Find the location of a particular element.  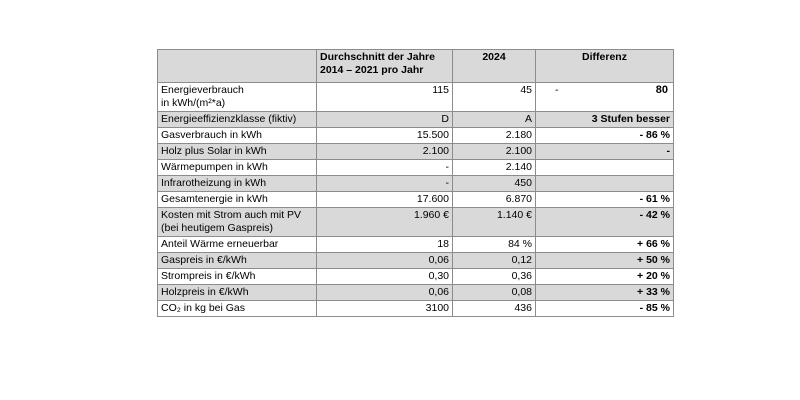

row-label: Holz plus Solar in kWh is located at coordinates (237, 151).